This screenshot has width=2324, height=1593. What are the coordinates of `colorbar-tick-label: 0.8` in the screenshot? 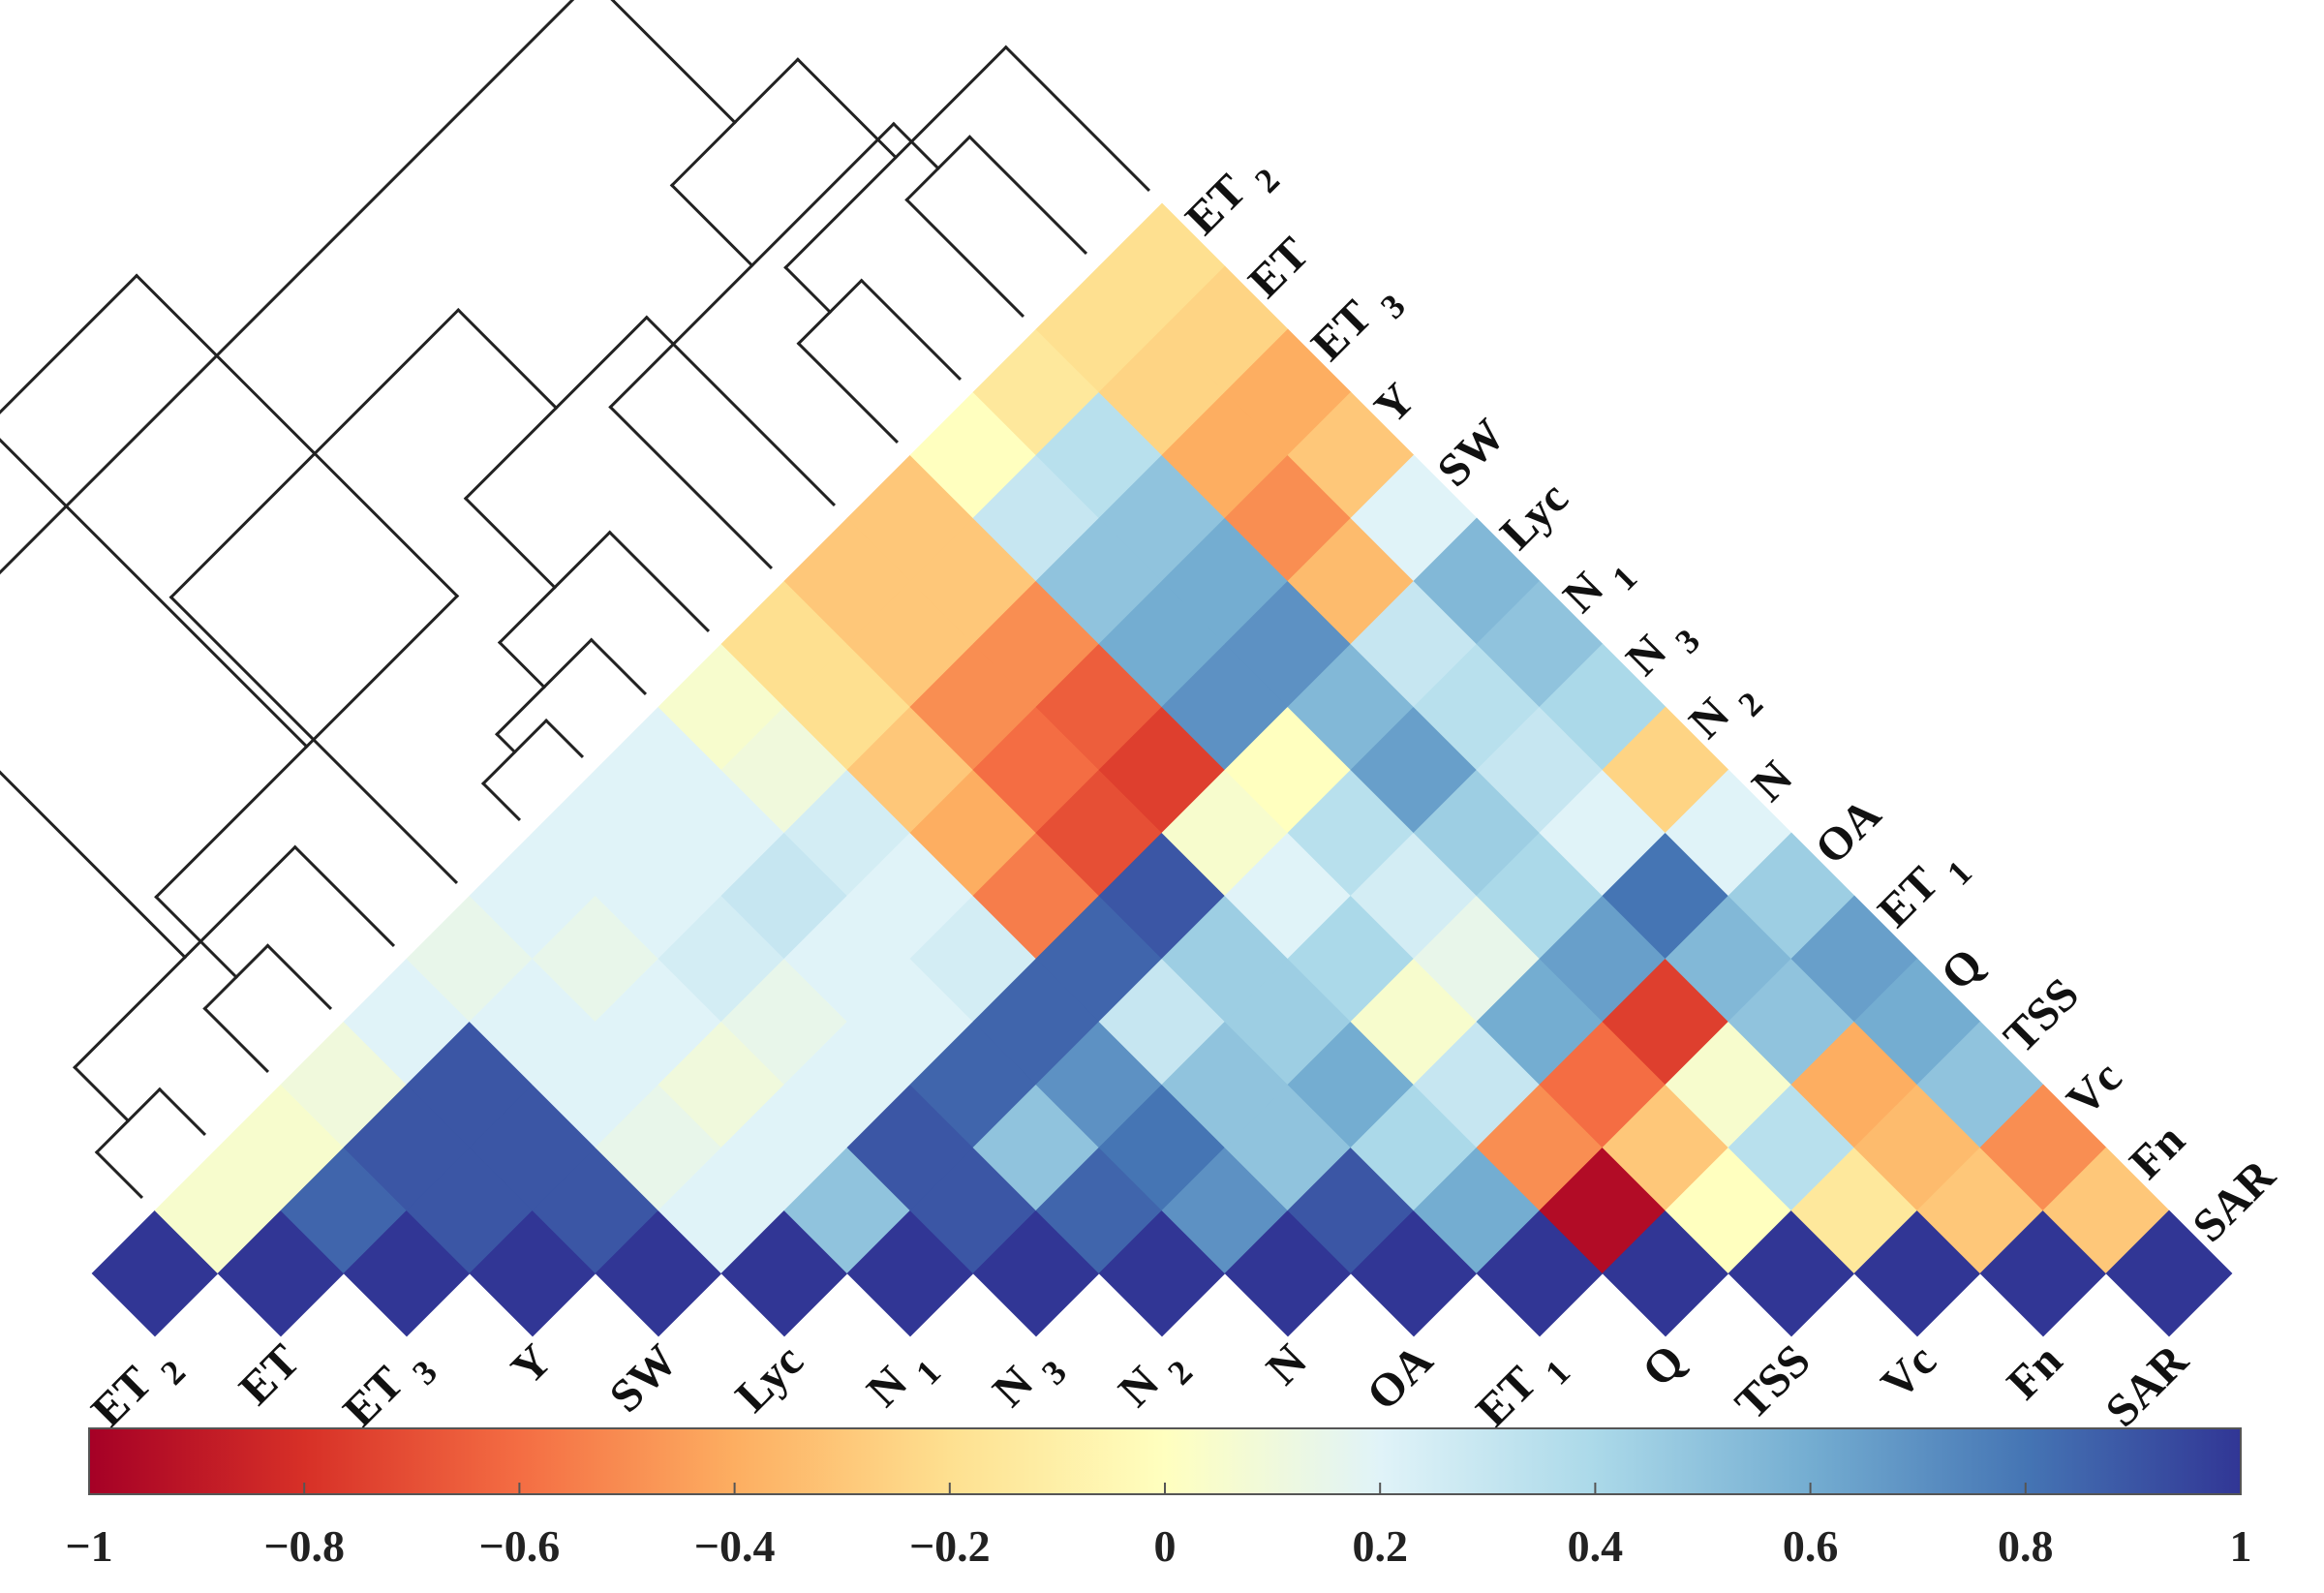 It's located at (2026, 1546).